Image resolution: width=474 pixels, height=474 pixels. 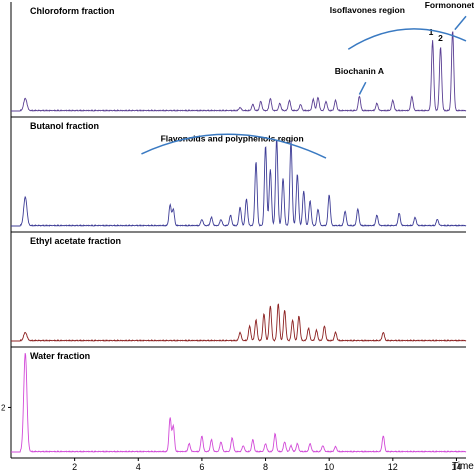 What do you see at coordinates (359, 71) in the screenshot?
I see `panel-chloroform-annotation-1: Biochanin A` at bounding box center [359, 71].